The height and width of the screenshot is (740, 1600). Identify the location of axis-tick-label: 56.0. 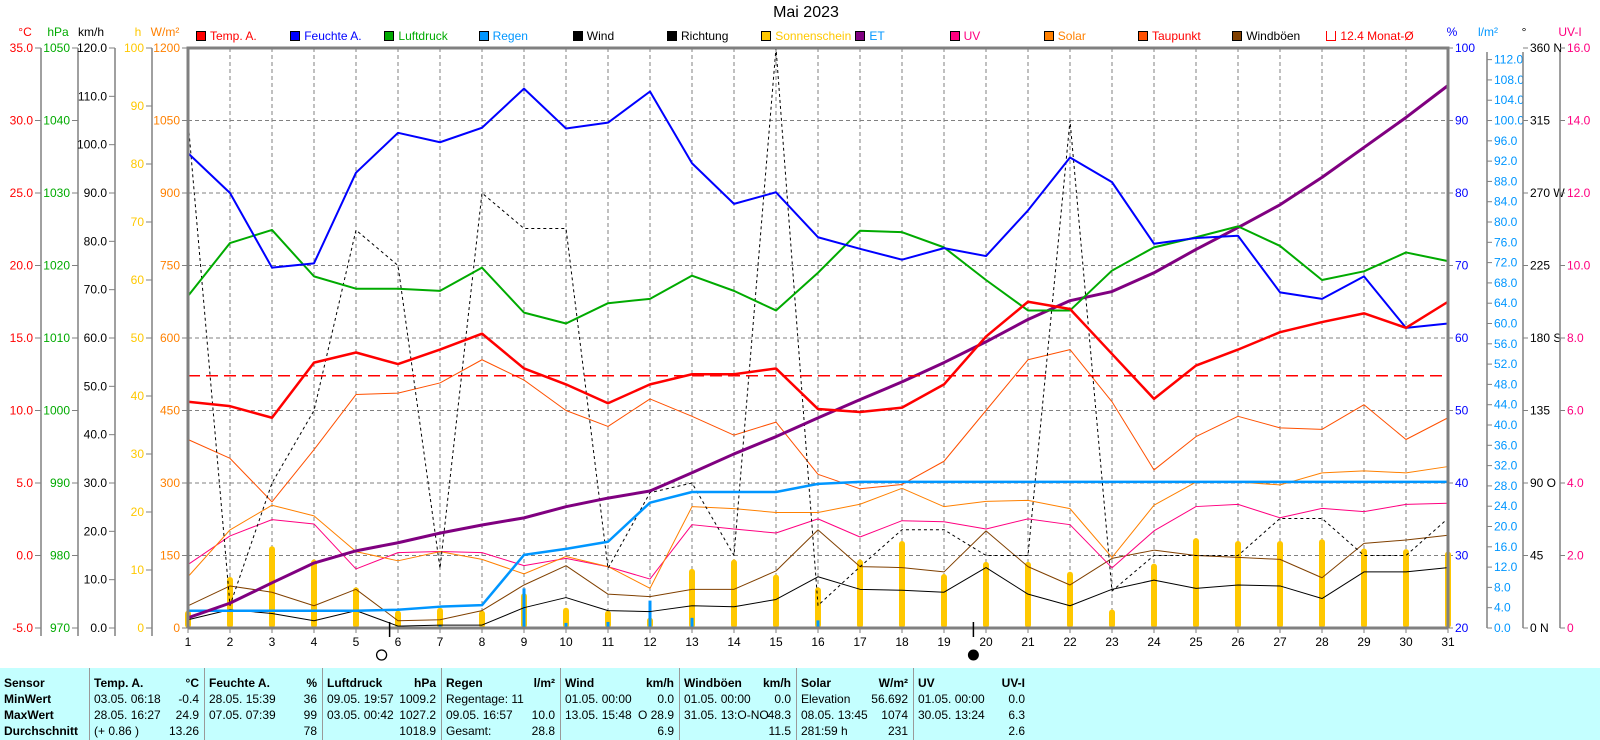
(1506, 344).